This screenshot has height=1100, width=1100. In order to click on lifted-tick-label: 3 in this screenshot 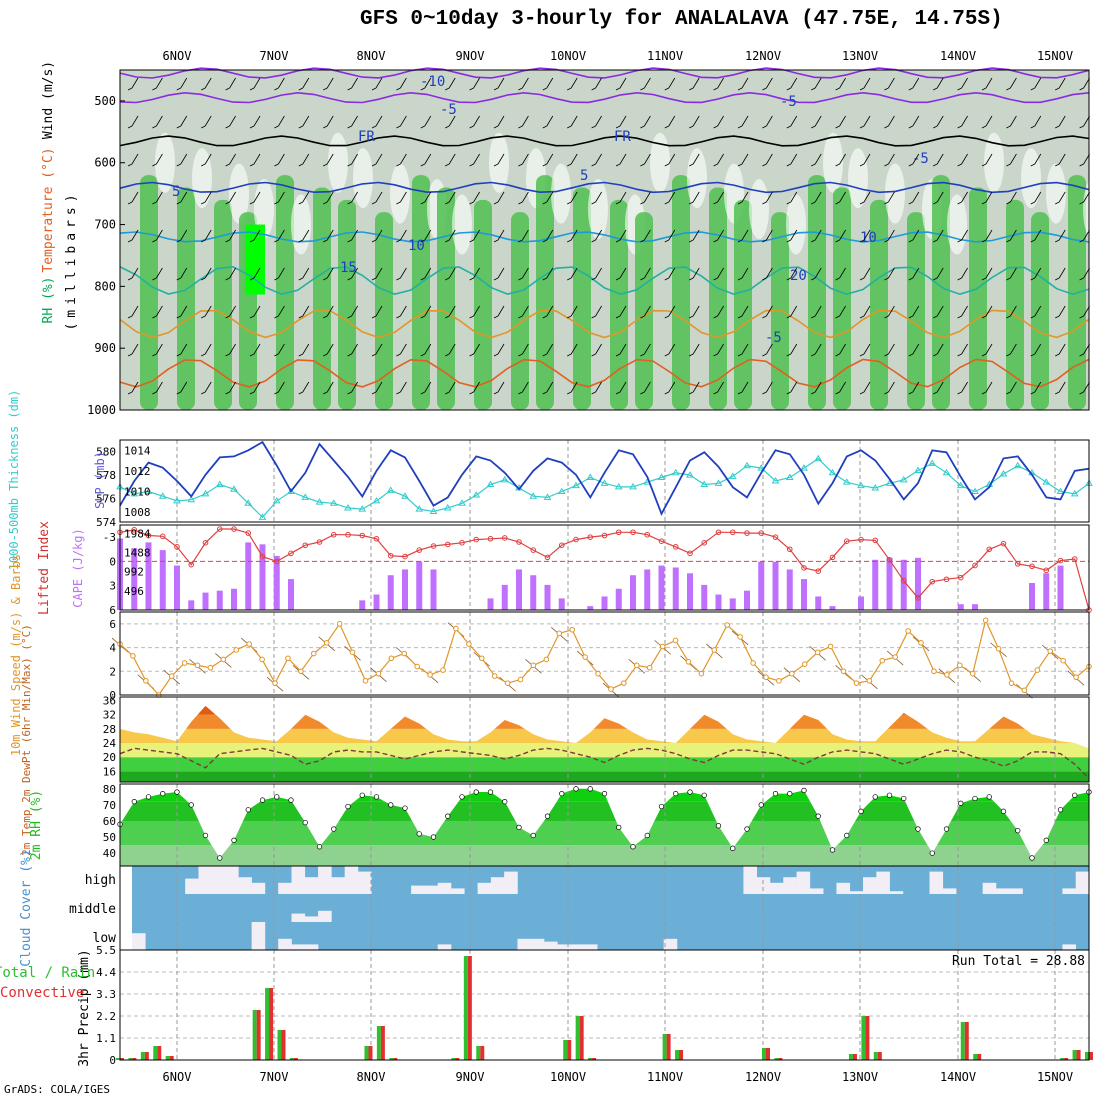, I will do `click(112, 586)`.